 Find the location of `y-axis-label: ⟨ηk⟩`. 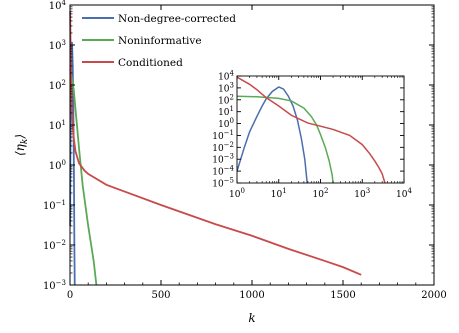

y-axis-label: ⟨ηk⟩ is located at coordinates (21, 145).